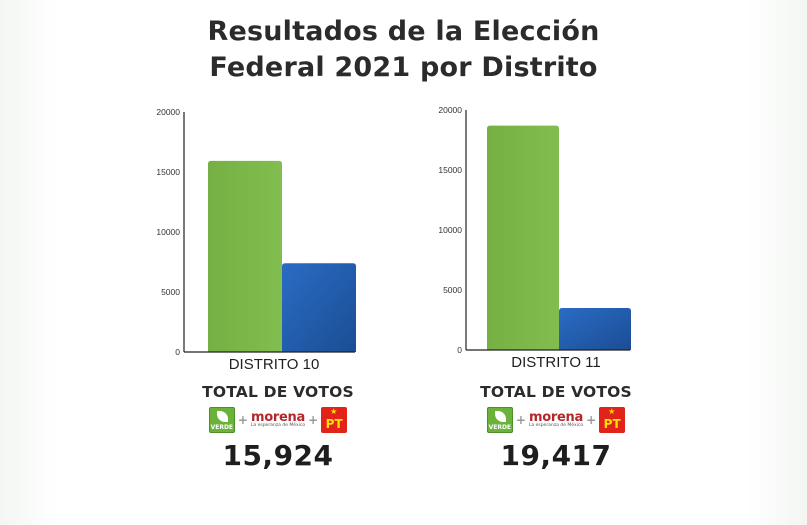  I want to click on x-axis-label: DISTRITO 11, so click(555, 362).